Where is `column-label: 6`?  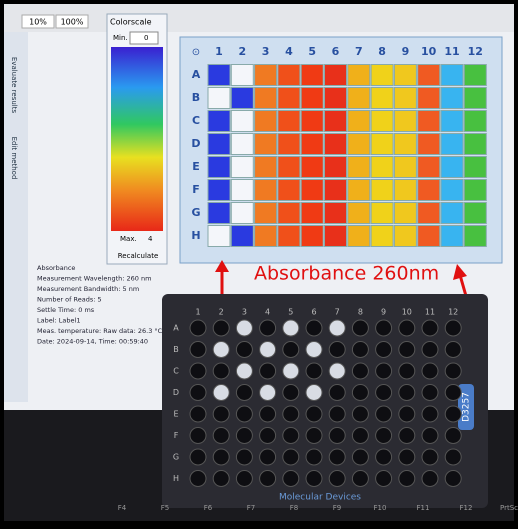
column-label: 6 is located at coordinates (336, 51).